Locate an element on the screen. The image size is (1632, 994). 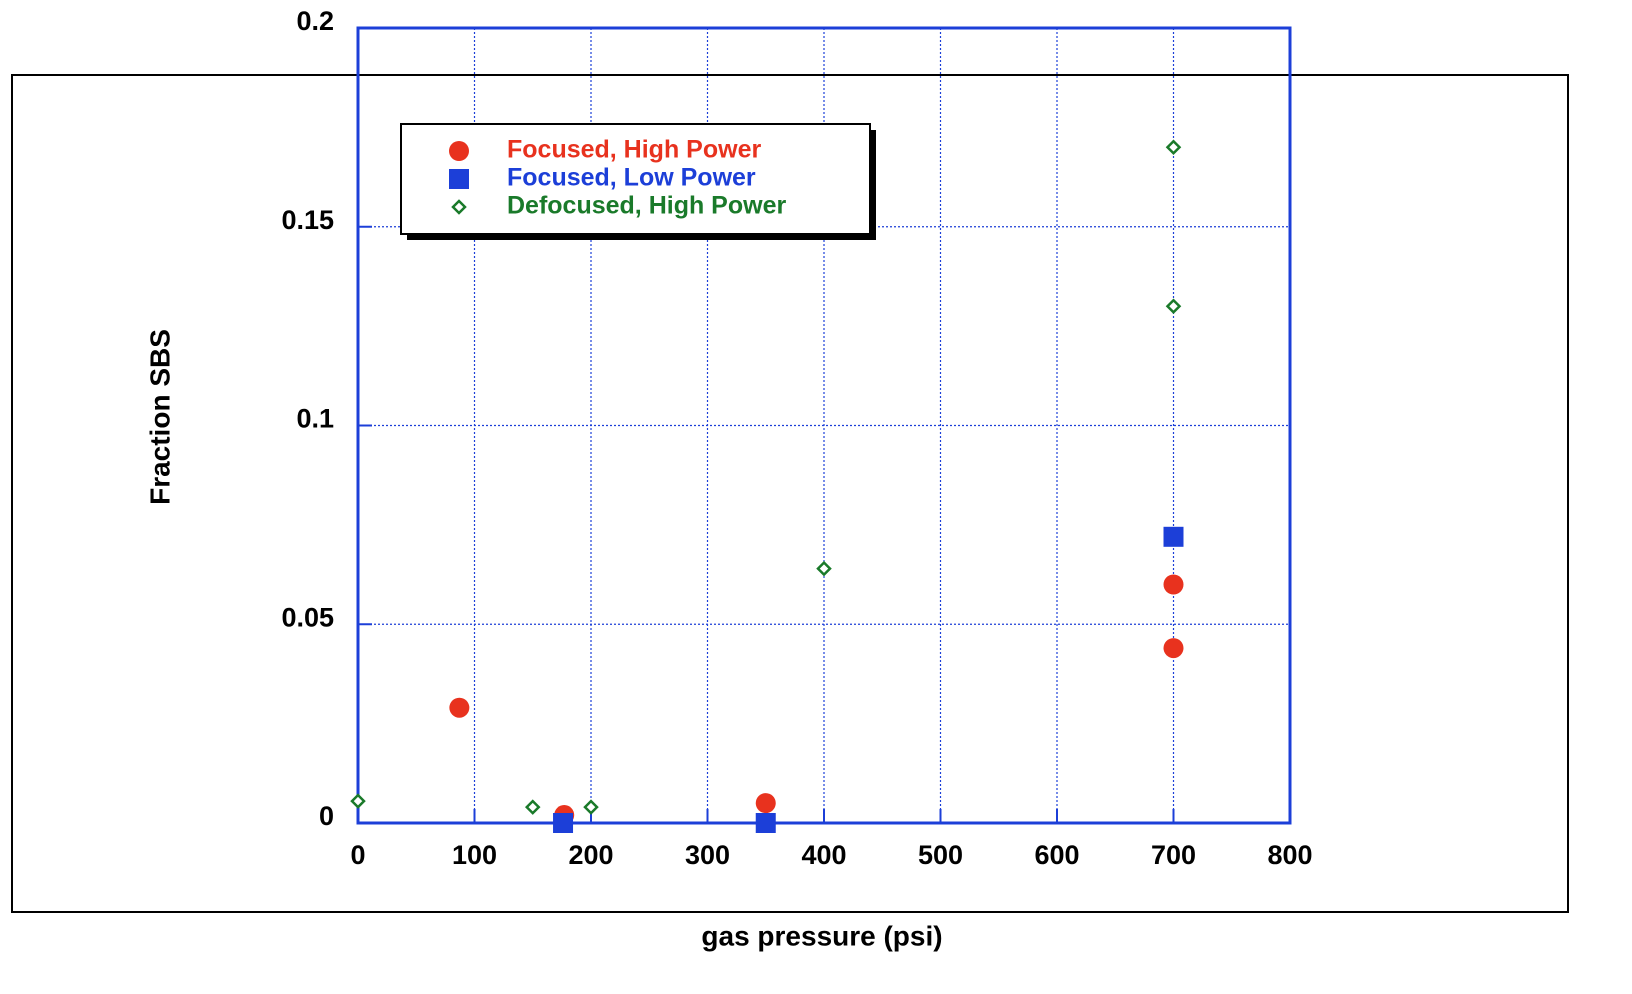
x-tick-label: 500 is located at coordinates (940, 855).